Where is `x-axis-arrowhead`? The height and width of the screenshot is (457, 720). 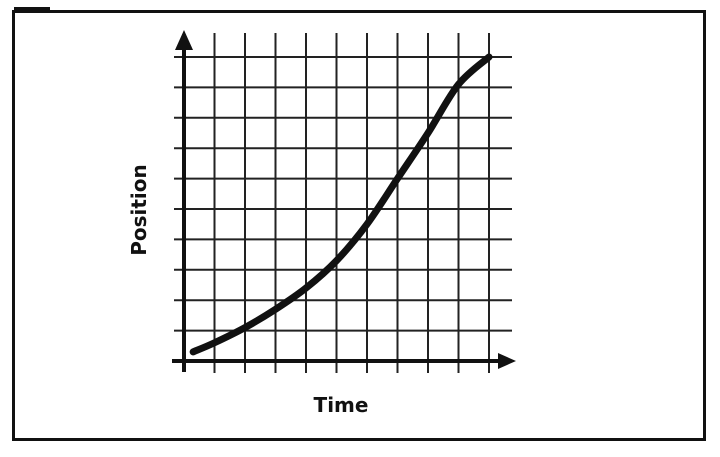
x-axis-arrowhead is located at coordinates (507, 361).